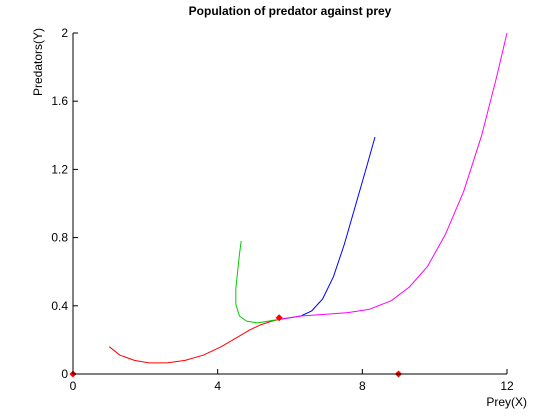 The width and height of the screenshot is (560, 420). What do you see at coordinates (59, 238) in the screenshot?
I see `y-tick-label: 0.8` at bounding box center [59, 238].